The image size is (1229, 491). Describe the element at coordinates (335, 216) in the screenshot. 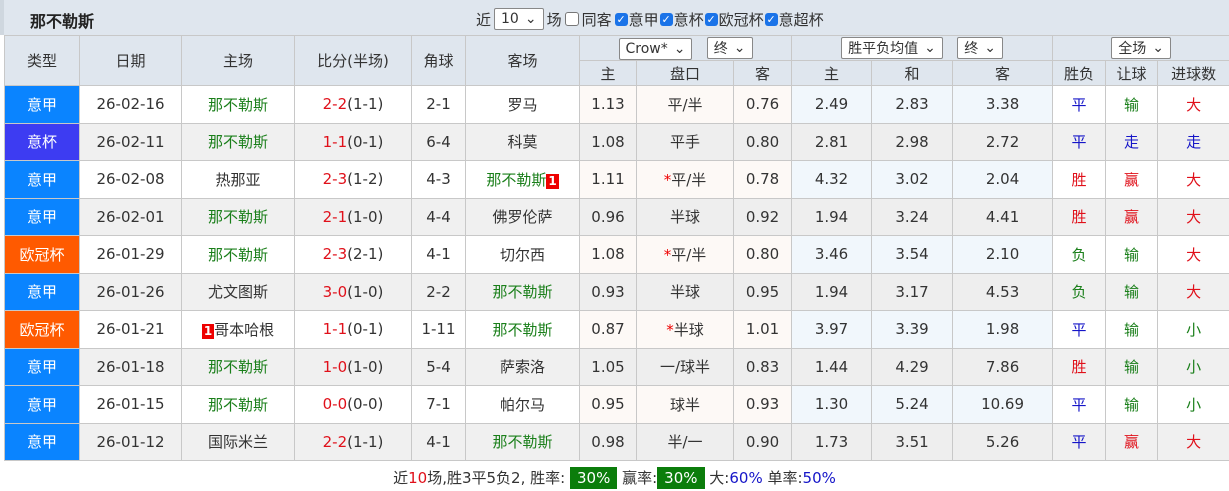

I see `full-score: 2-1` at that location.